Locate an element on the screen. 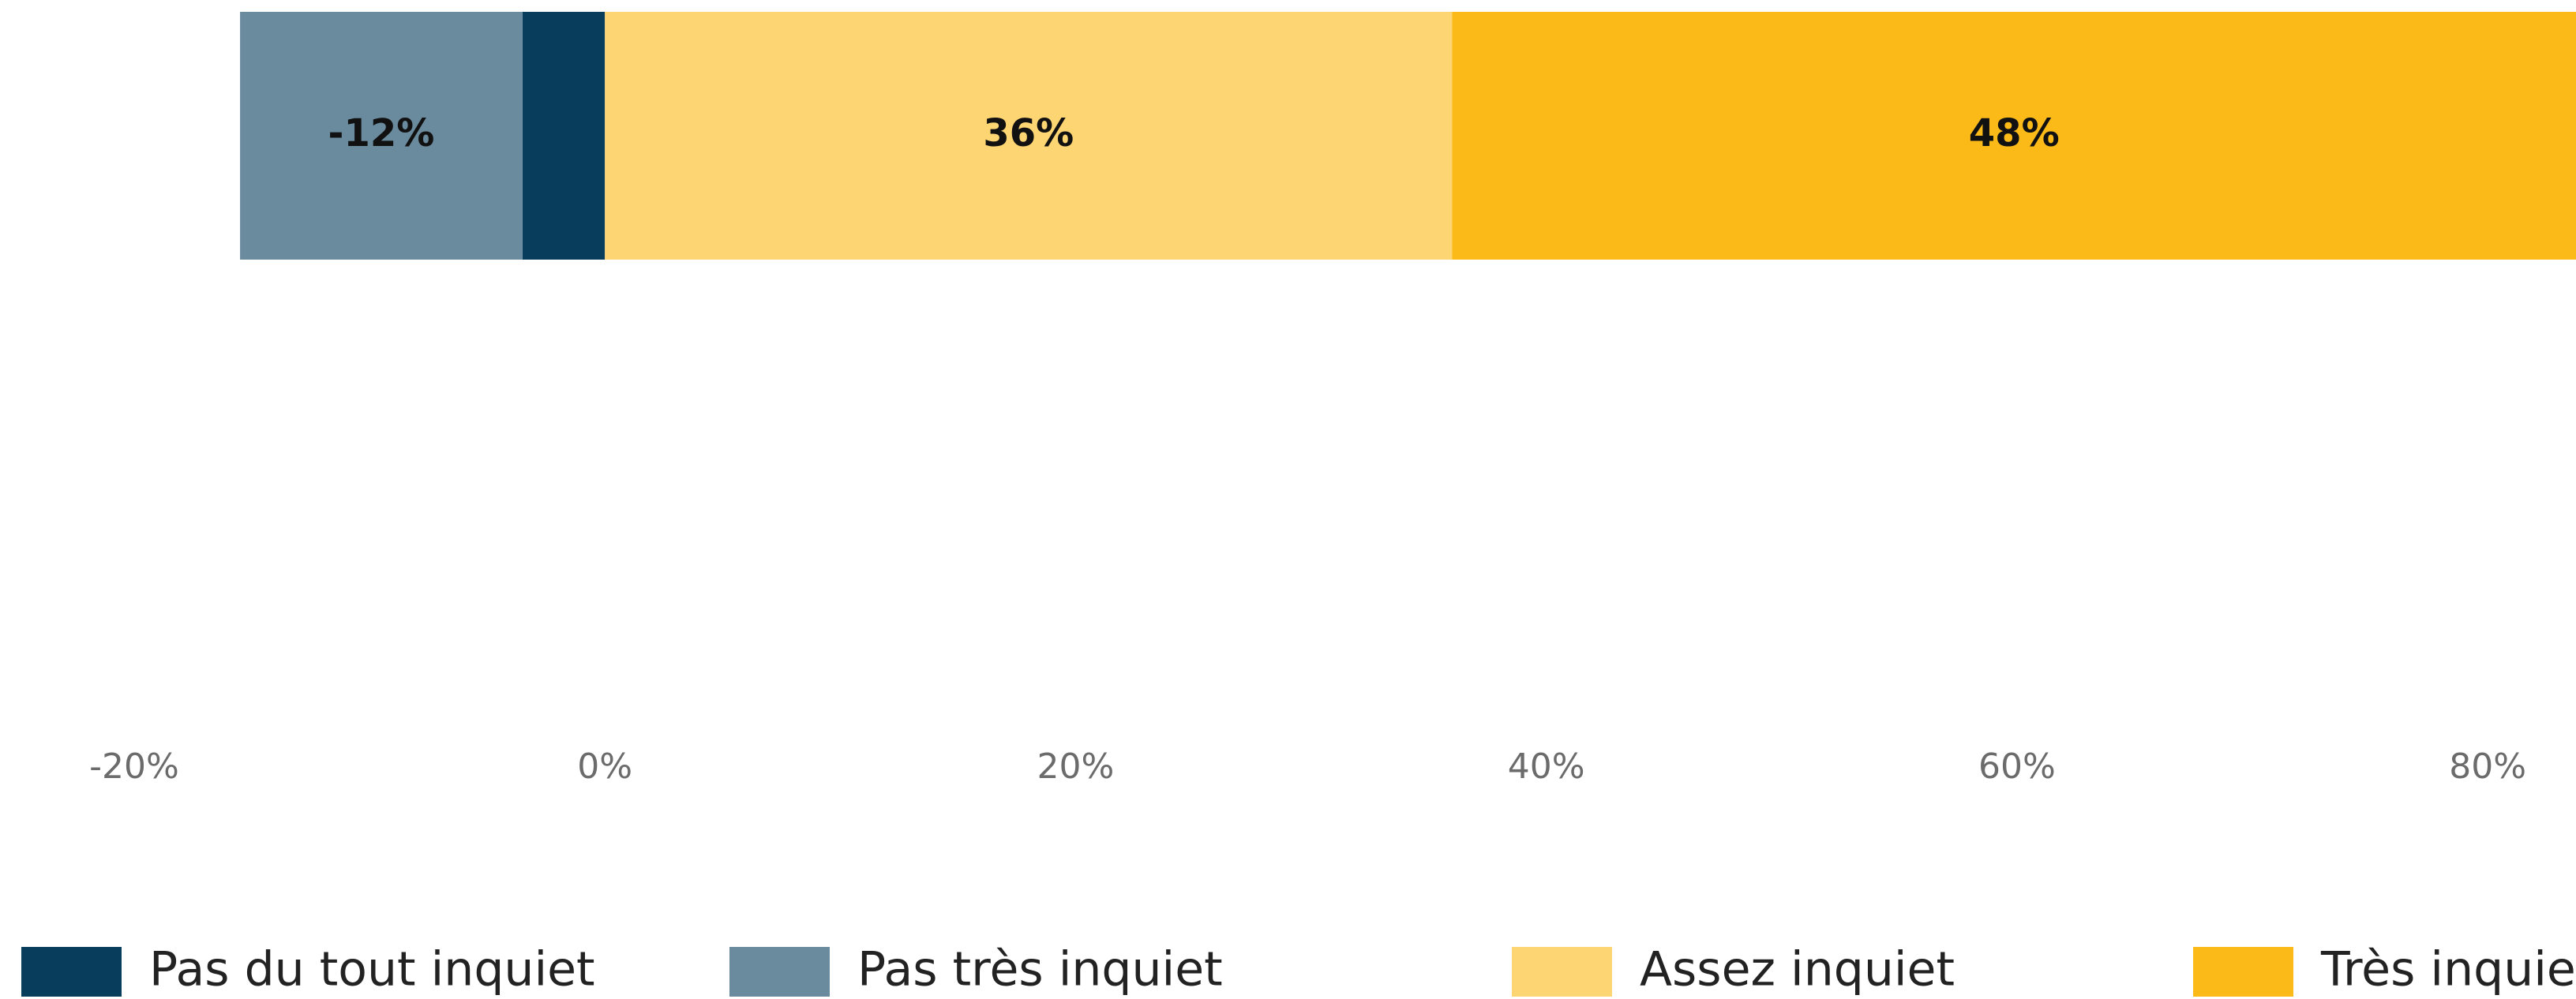 This screenshot has height=999, width=2576. value-label: 48% is located at coordinates (2014, 133).